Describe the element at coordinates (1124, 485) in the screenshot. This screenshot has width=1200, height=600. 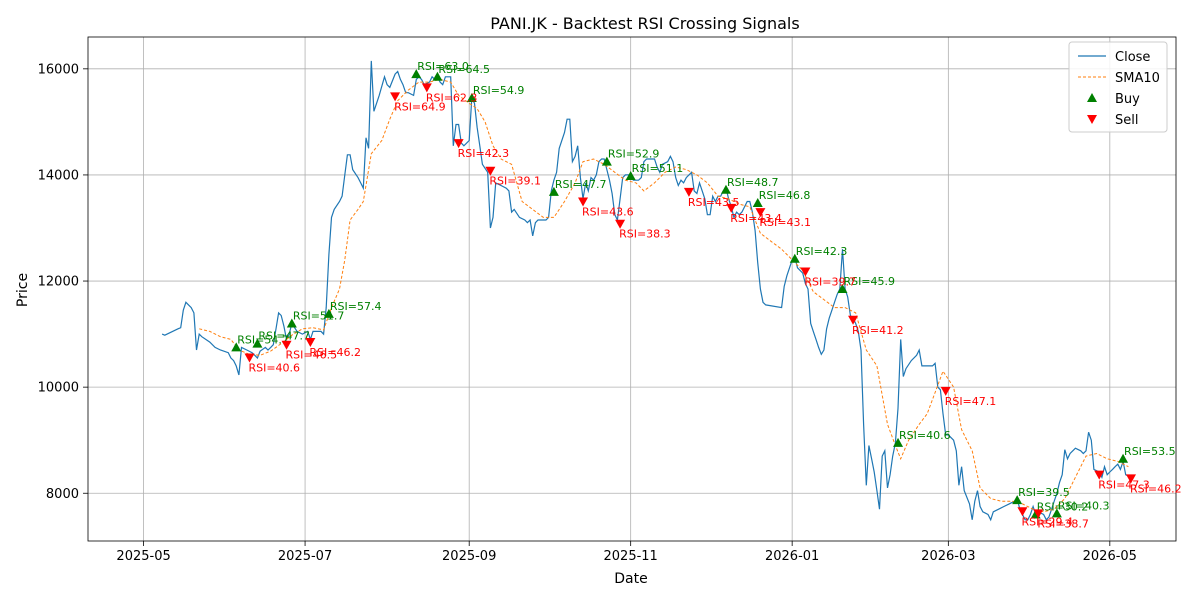
I see `sell-signal-label: RSI=47.3` at that location.